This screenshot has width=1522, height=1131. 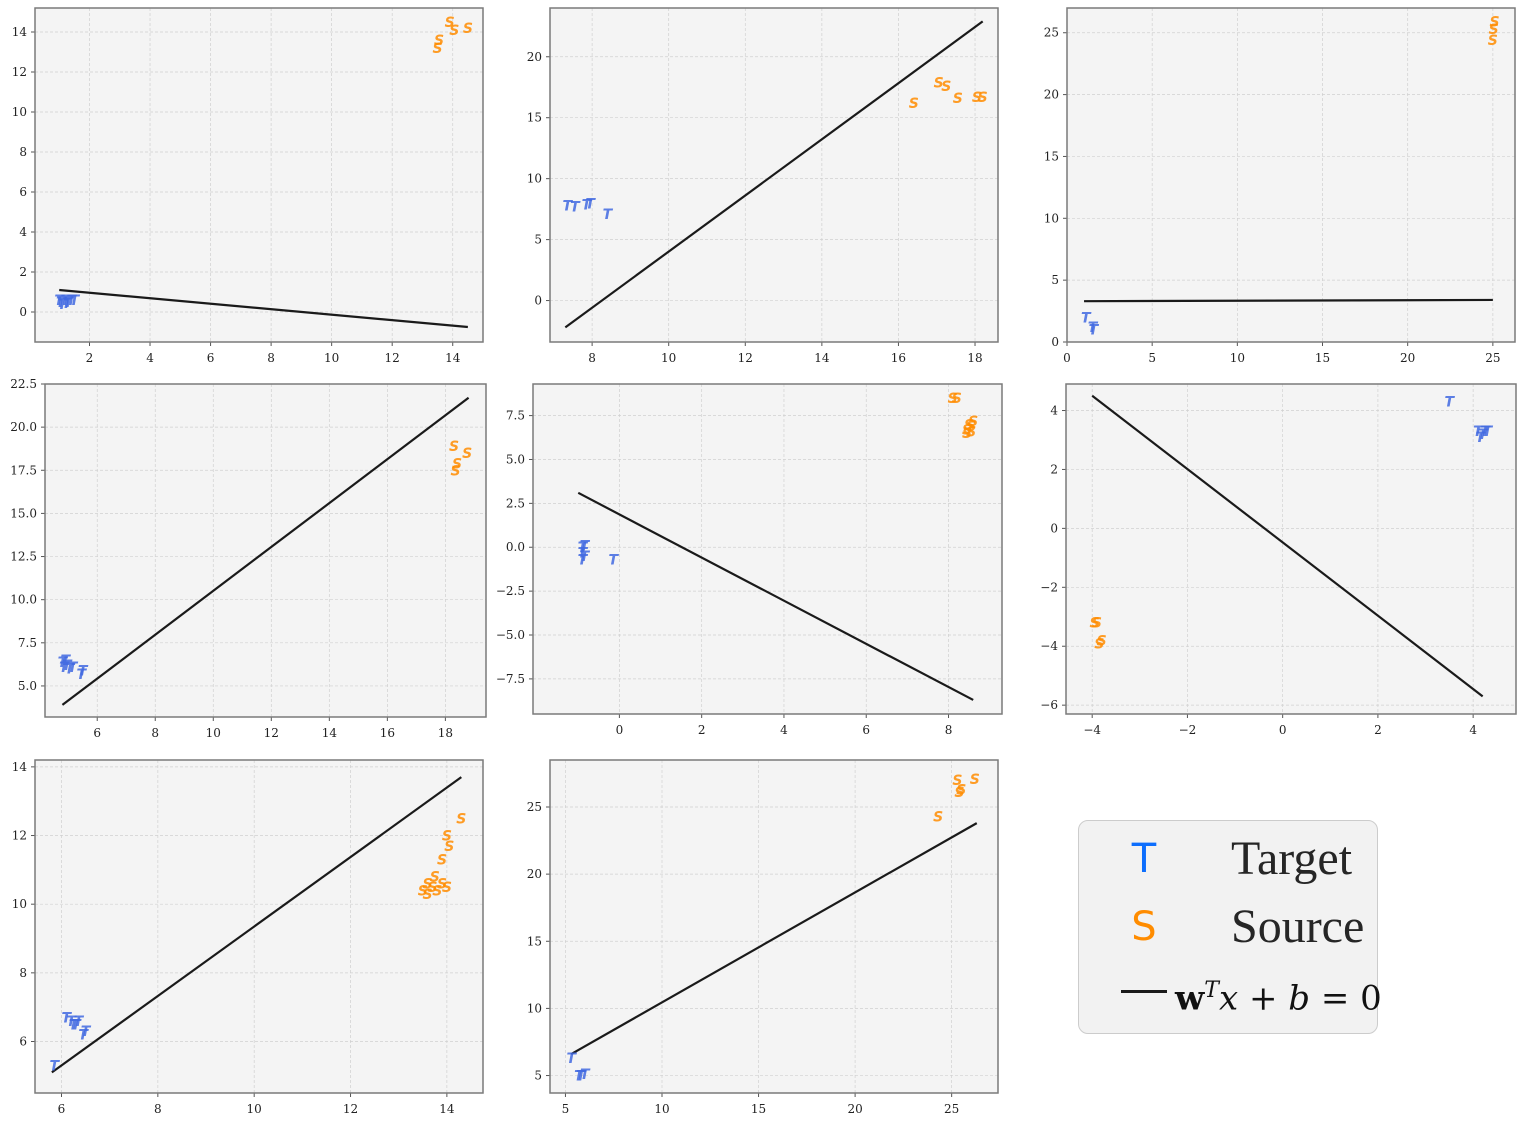 What do you see at coordinates (1055, 280) in the screenshot?
I see `y-tick-label: 5` at bounding box center [1055, 280].